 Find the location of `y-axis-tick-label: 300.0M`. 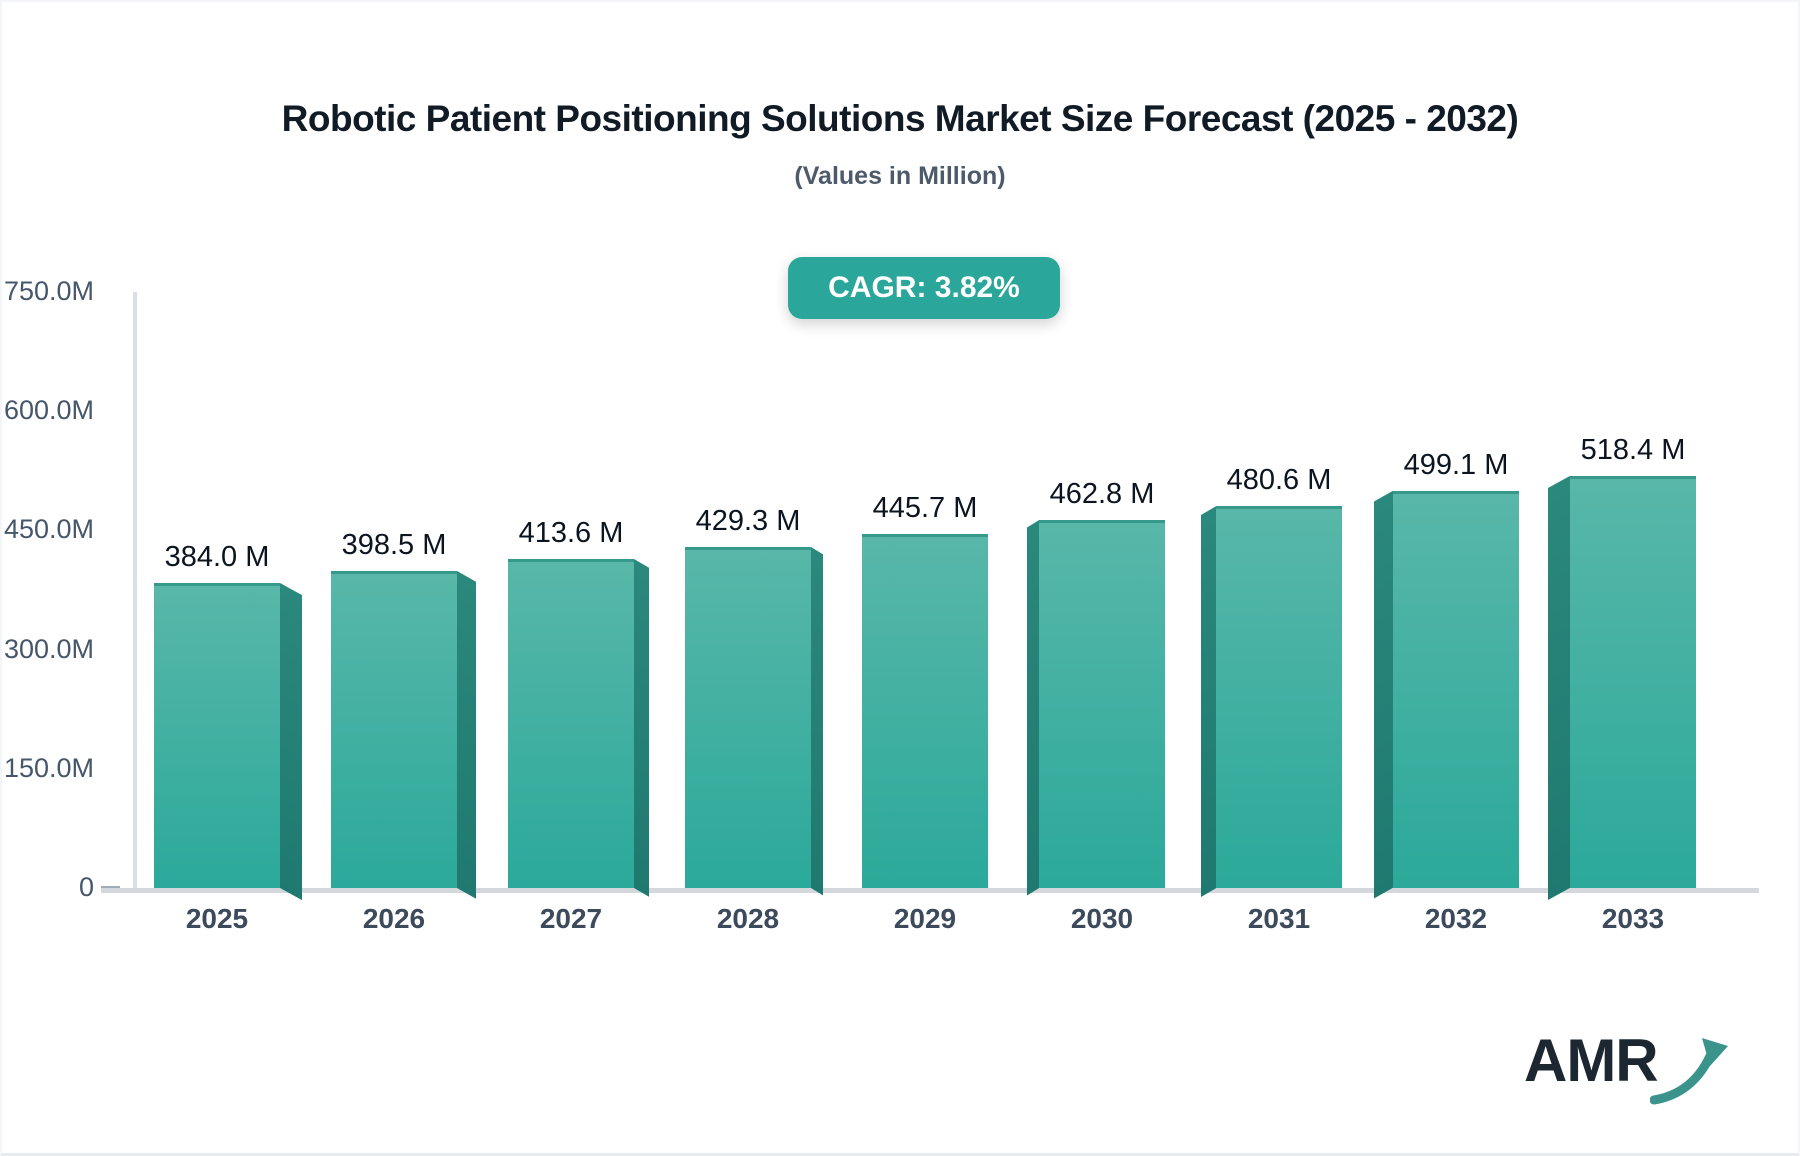

y-axis-tick-label: 300.0M is located at coordinates (48, 648).